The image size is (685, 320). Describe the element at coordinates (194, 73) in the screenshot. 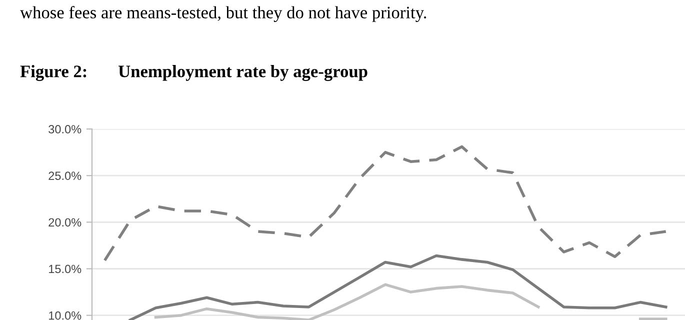

I see `chart-title: Figure 2: Unemployment rate by age-group` at that location.